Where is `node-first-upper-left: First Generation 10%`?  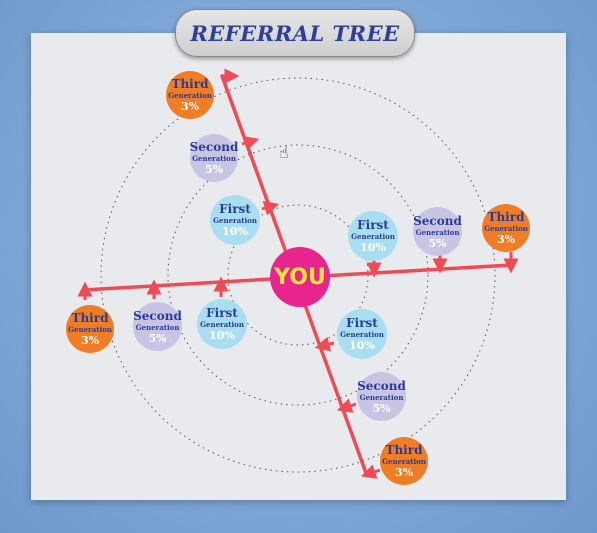 node-first-upper-left: First Generation 10% is located at coordinates (235, 220).